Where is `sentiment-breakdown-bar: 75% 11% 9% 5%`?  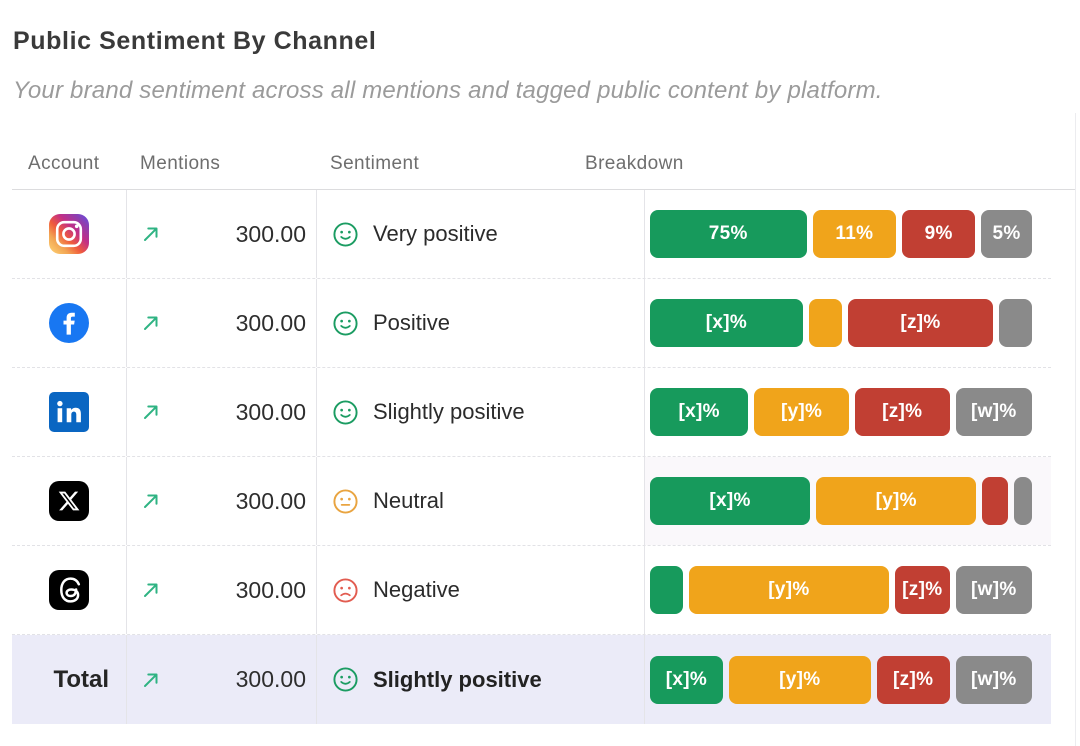
sentiment-breakdown-bar: 75% 11% 9% 5% is located at coordinates (841, 234).